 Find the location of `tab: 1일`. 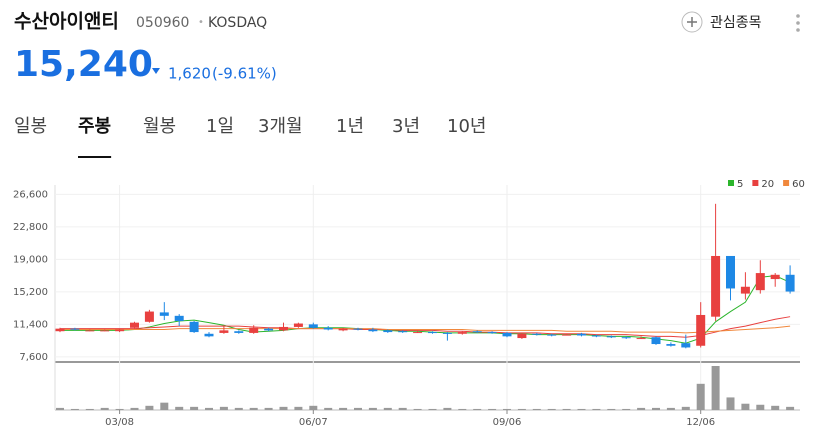

tab: 1일 is located at coordinates (220, 126).